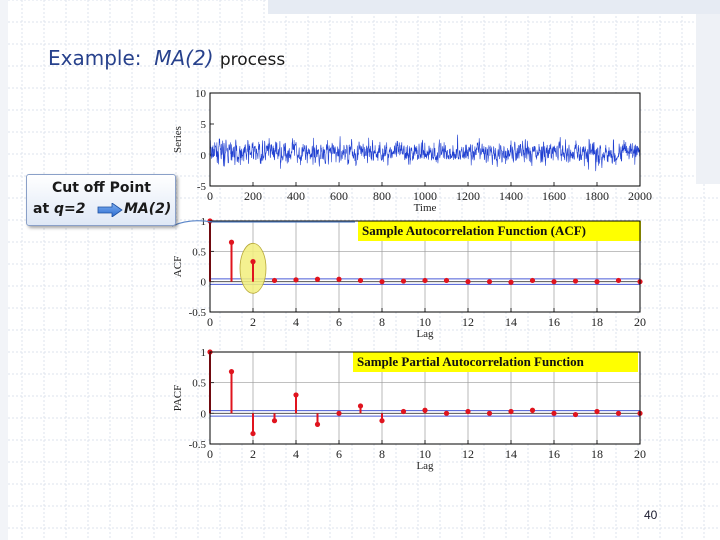 Image resolution: width=720 pixels, height=540 pixels. What do you see at coordinates (110, 210) in the screenshot?
I see `right-arrow-icon` at bounding box center [110, 210].